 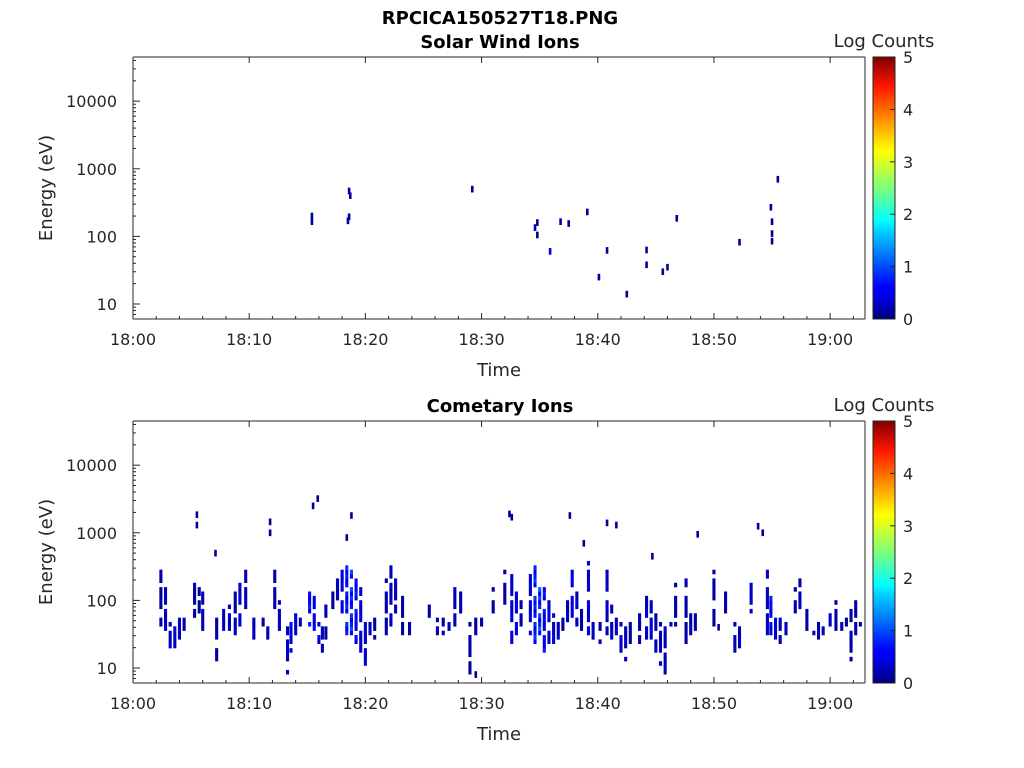 I want to click on x-tick-labels: 18:00 18:10 18:20 18:30 18:40 18:50 19:00, so click(x=481, y=703).